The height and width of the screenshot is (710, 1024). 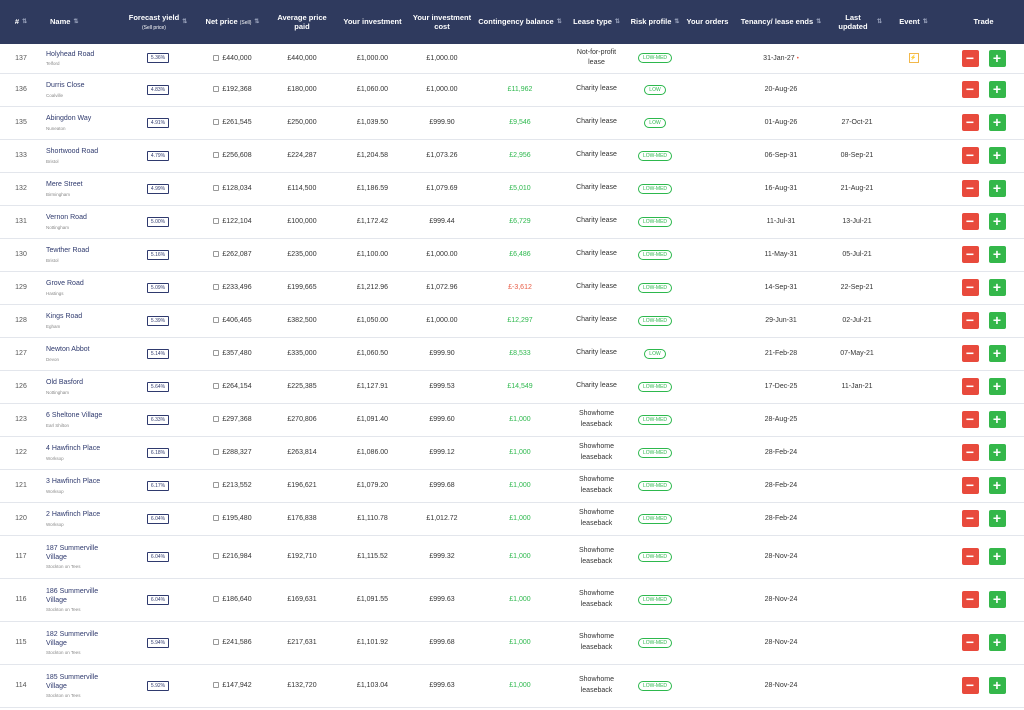 What do you see at coordinates (72, 552) in the screenshot?
I see `property-name-link: 187 Summerville Village` at bounding box center [72, 552].